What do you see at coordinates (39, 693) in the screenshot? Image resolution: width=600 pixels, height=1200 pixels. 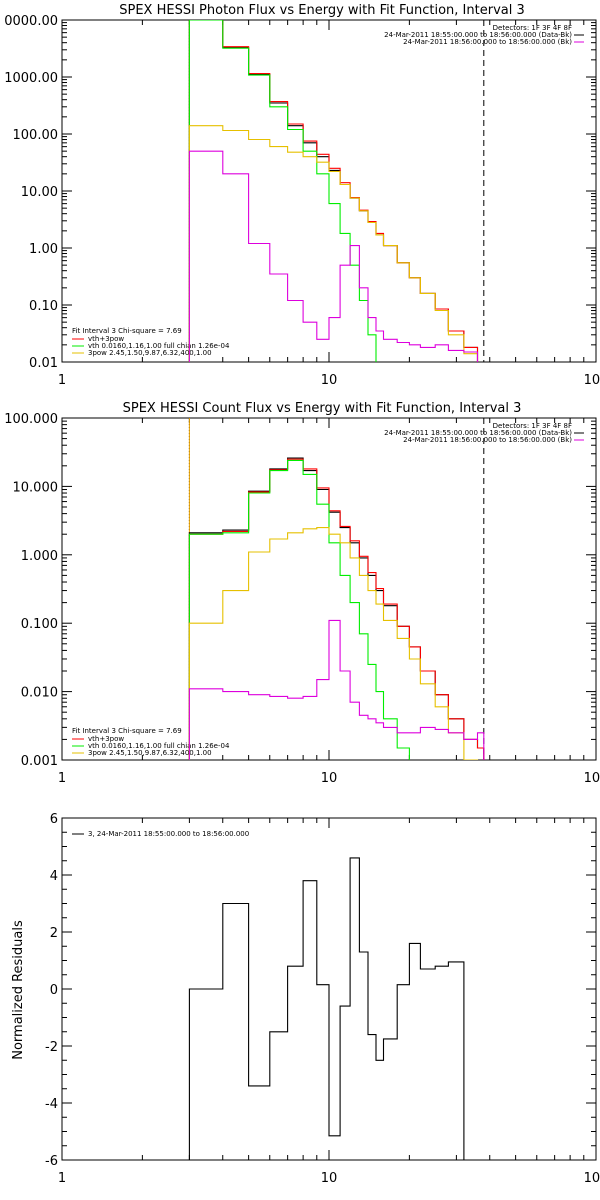 I see `count-y-tick-label: 0.010` at bounding box center [39, 693].